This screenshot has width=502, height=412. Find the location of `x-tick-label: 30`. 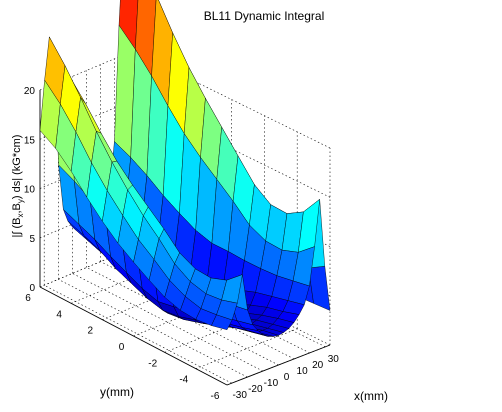

x-tick-label: 30 is located at coordinates (334, 359).